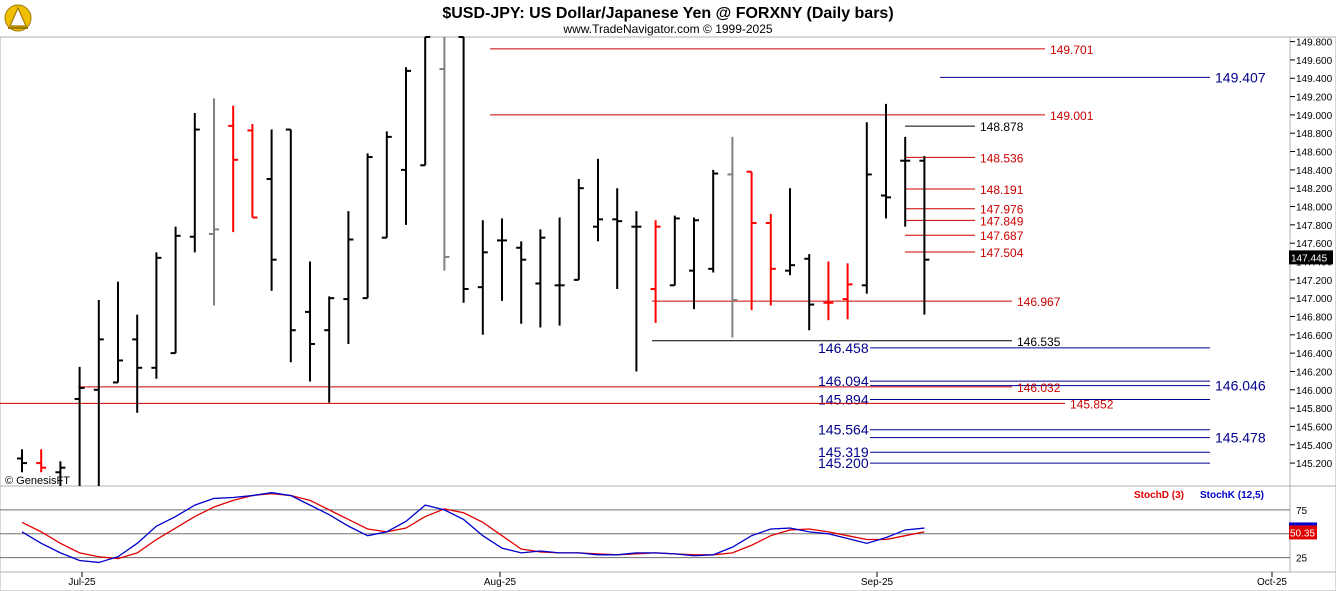  What do you see at coordinates (1002, 236) in the screenshot?
I see `level-label: 147.687` at bounding box center [1002, 236].